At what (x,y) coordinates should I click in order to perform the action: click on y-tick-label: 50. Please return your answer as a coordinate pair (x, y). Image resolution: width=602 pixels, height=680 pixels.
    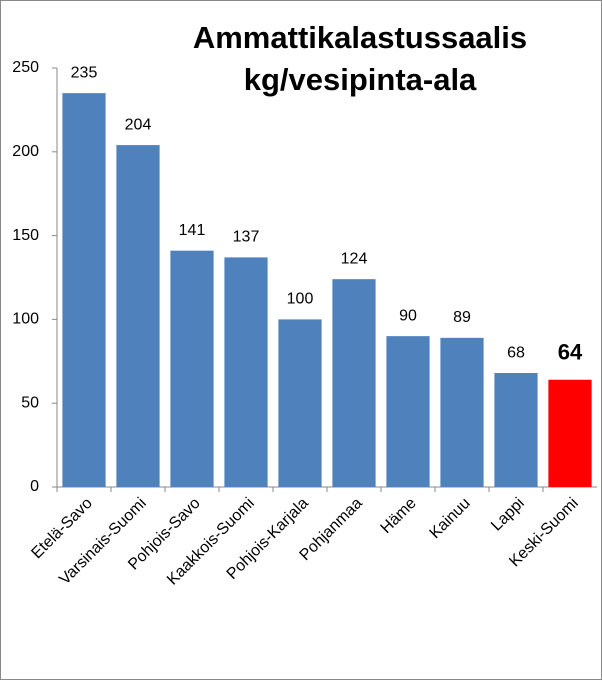
    Looking at the image, I should click on (30, 402).